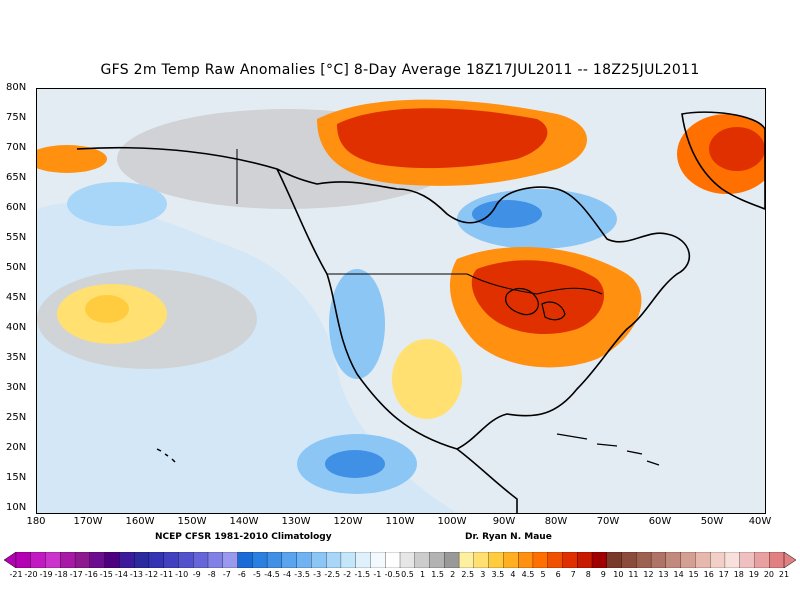  What do you see at coordinates (106, 574) in the screenshot?
I see `colorbar-tick-label: -15` at bounding box center [106, 574].